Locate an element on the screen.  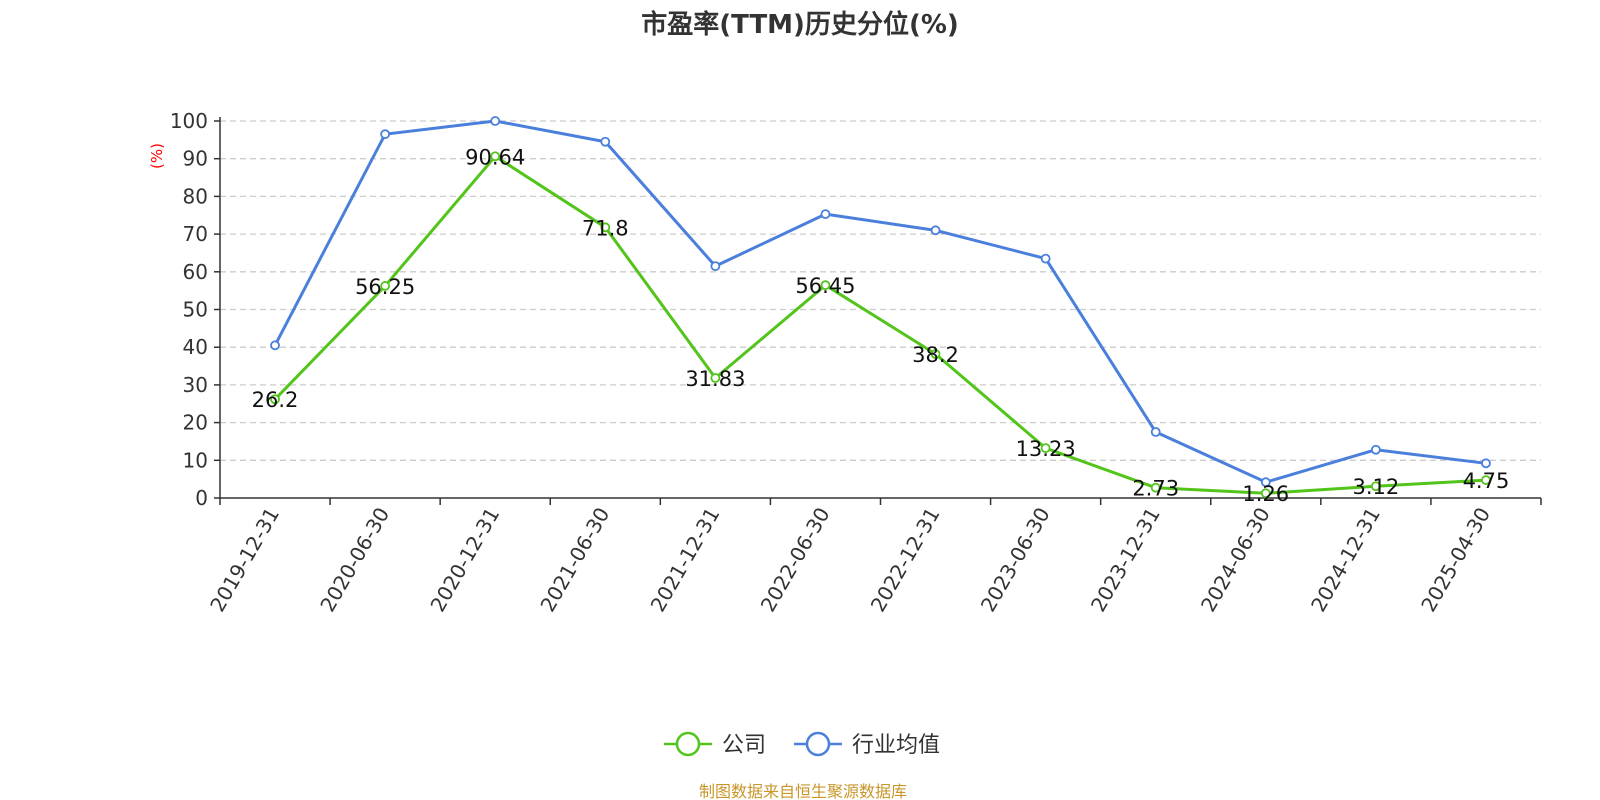
data-label: 4.75 is located at coordinates (1486, 481).